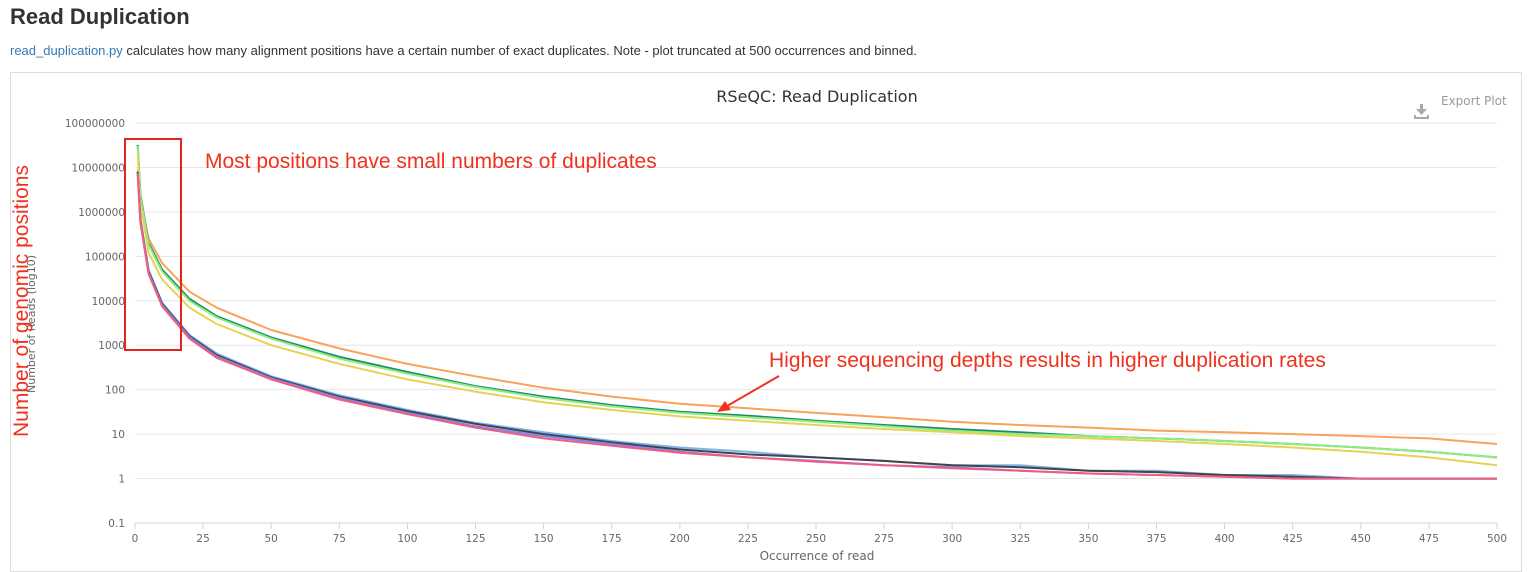 This screenshot has height=572, width=1530. I want to click on x-tick-label: 125, so click(475, 539).